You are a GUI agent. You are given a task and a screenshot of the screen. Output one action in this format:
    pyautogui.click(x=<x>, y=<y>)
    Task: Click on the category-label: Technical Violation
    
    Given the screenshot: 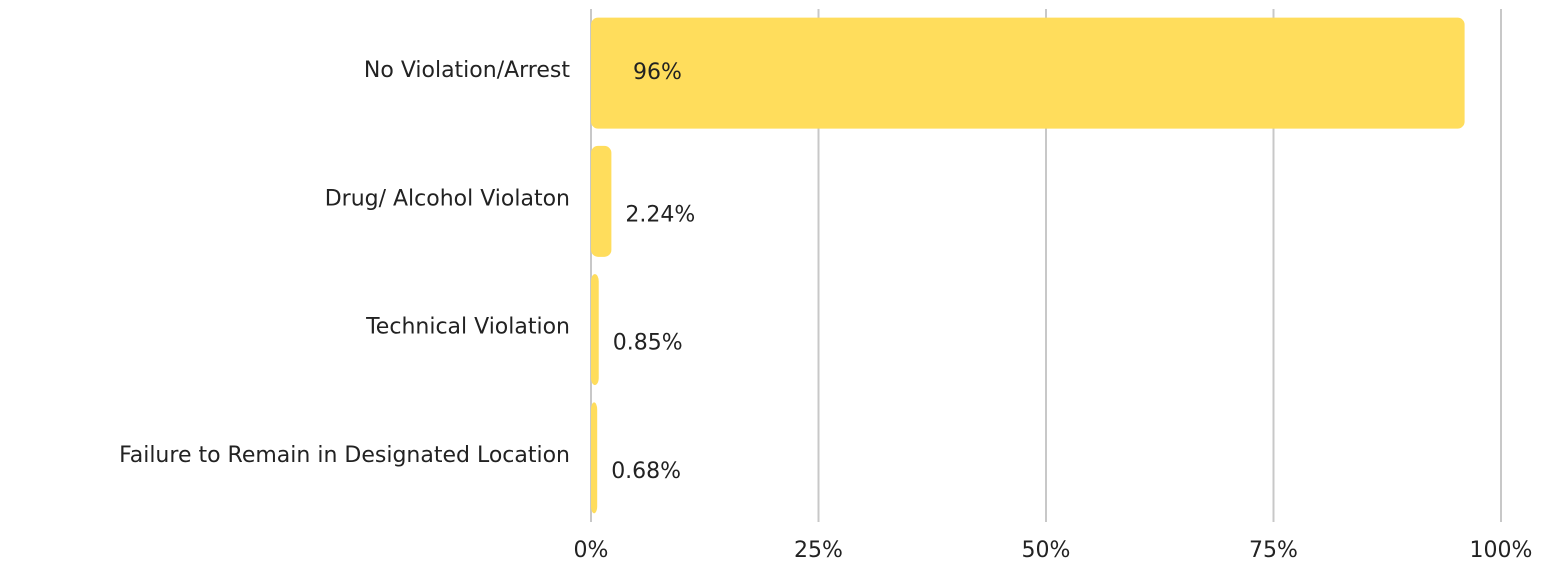 What is the action you would take?
    pyautogui.click(x=467, y=327)
    